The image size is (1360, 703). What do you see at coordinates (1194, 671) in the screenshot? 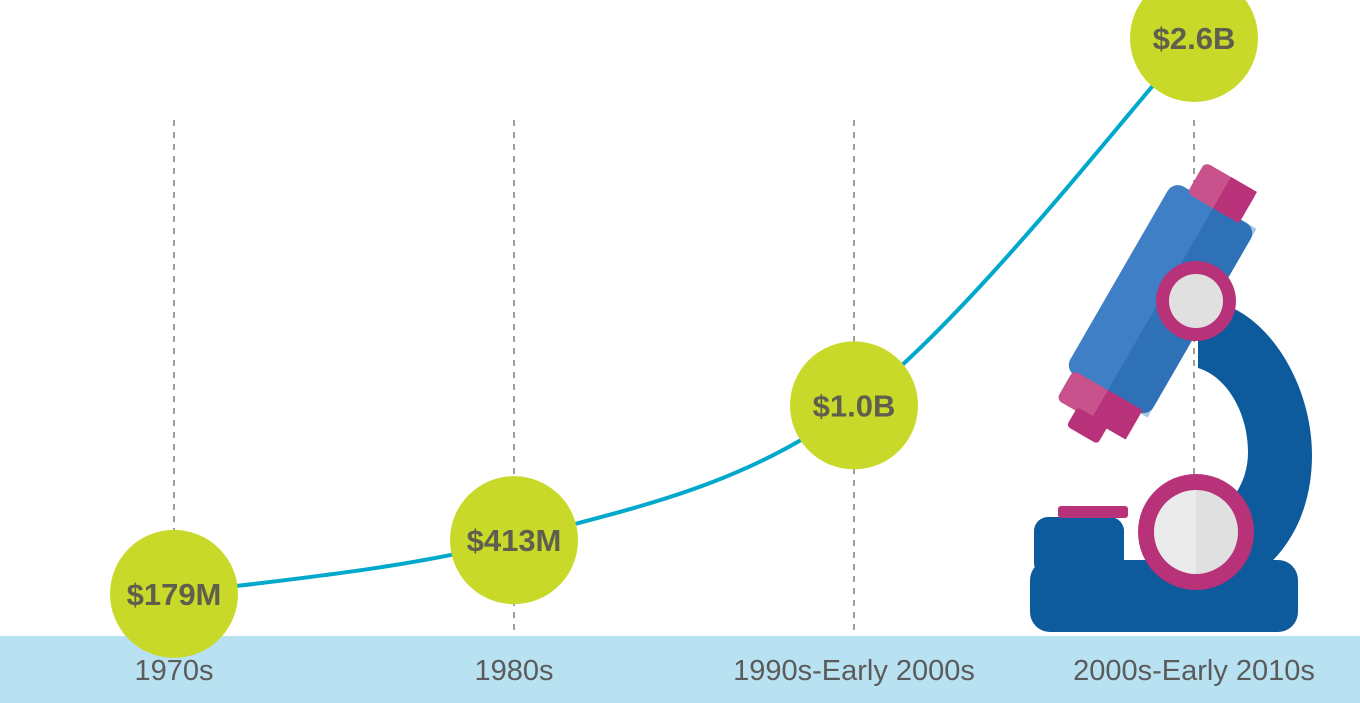
I see `x-tick-label: 2000s-Early 2010s` at bounding box center [1194, 671].